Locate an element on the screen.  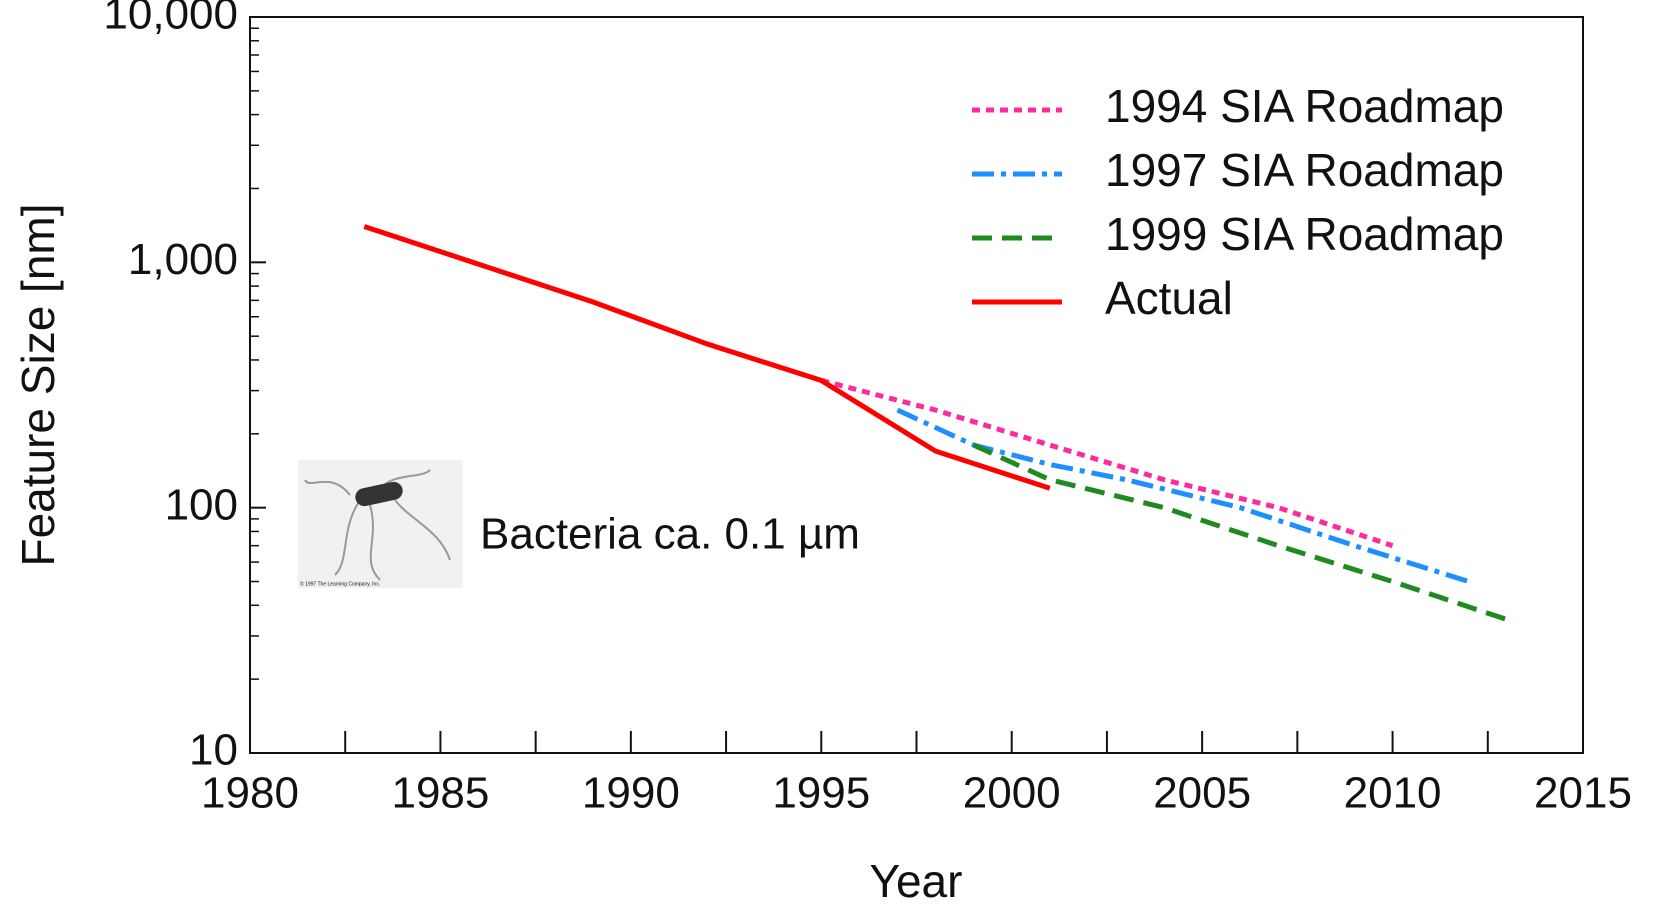
flagella is located at coordinates (377, 525).